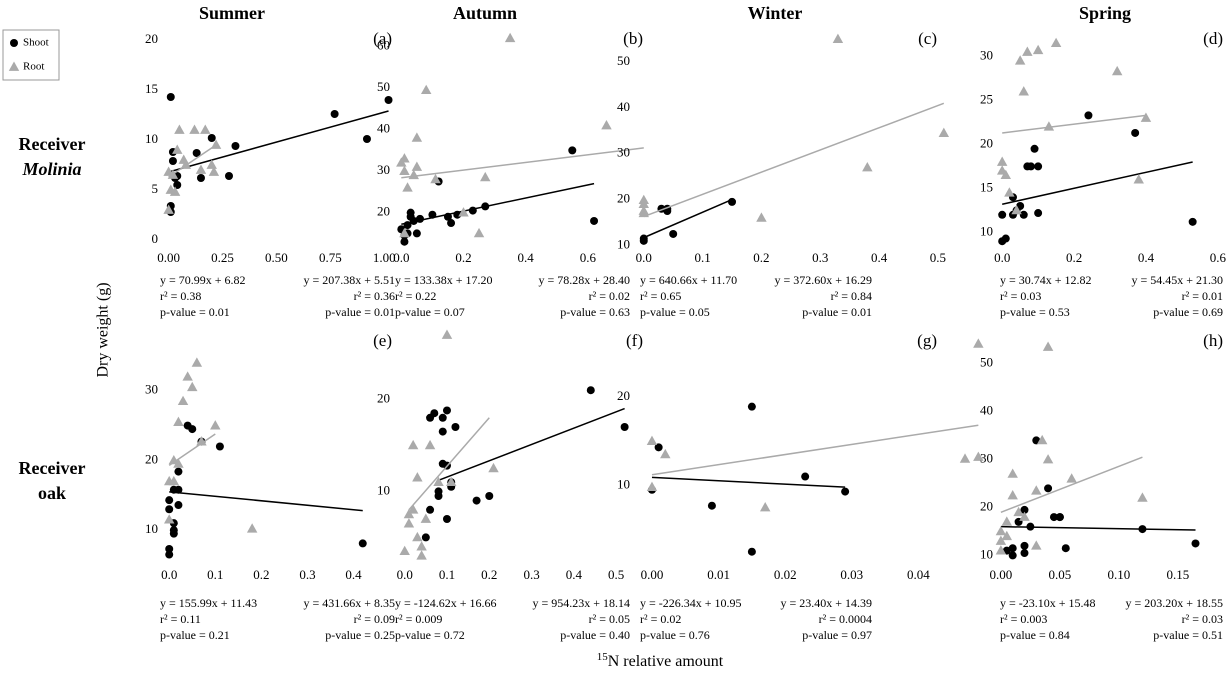 Image resolution: width=1229 pixels, height=675 pixels. What do you see at coordinates (688, 280) in the screenshot?
I see `fit-equation: y = 640.66x + 11.70` at bounding box center [688, 280].